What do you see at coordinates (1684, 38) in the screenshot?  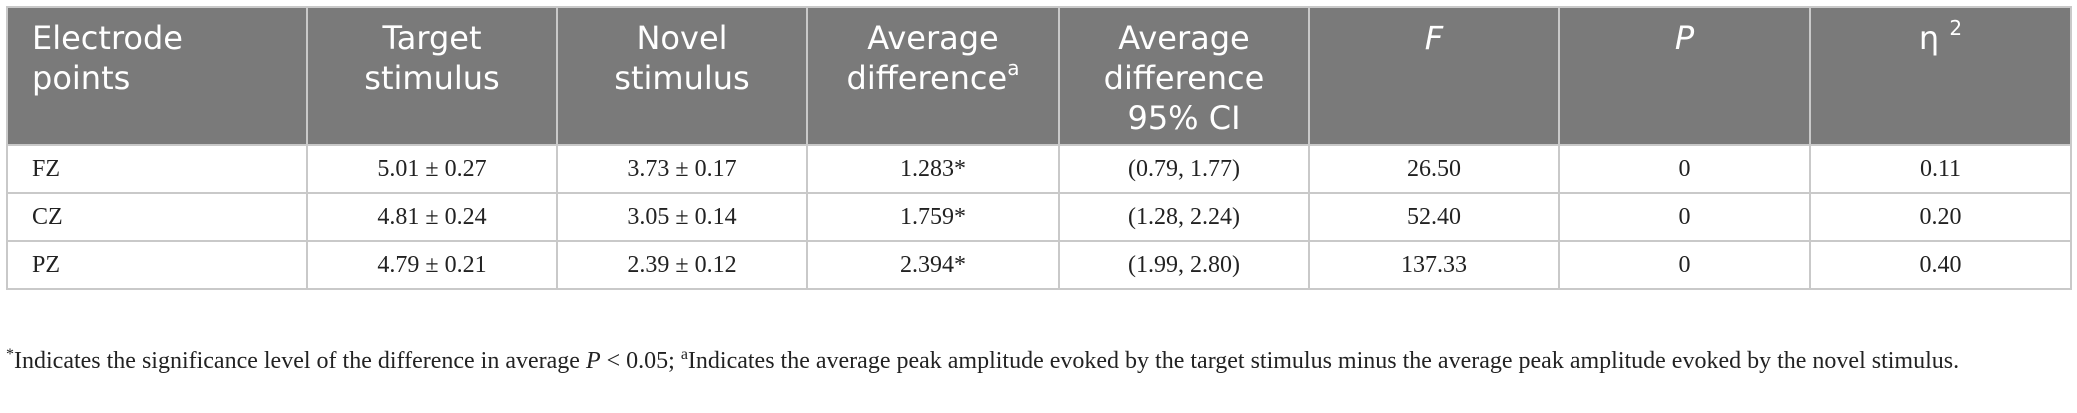 I see `header-p-label: P` at bounding box center [1684, 38].